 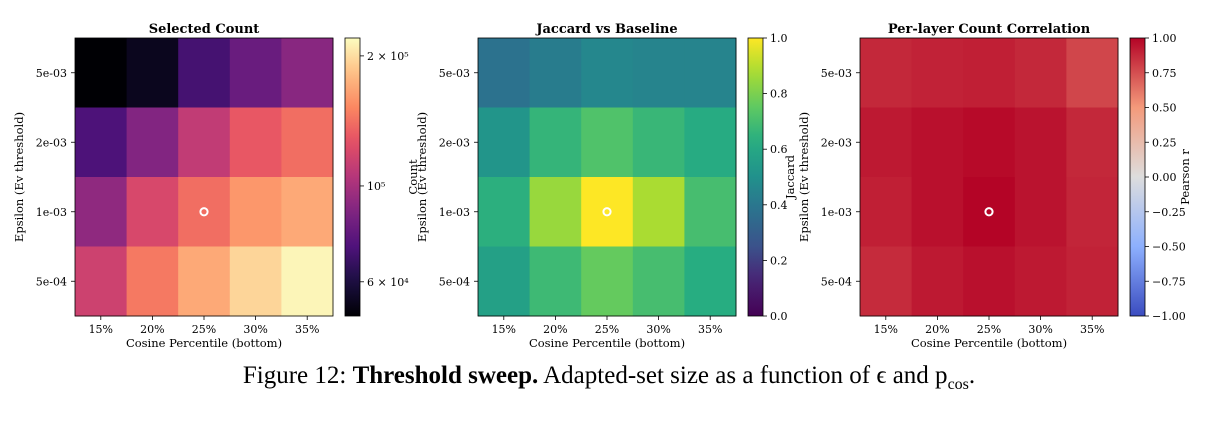 What do you see at coordinates (388, 282) in the screenshot?
I see `colorbar-tick-label: 6 × 10⁴` at bounding box center [388, 282].